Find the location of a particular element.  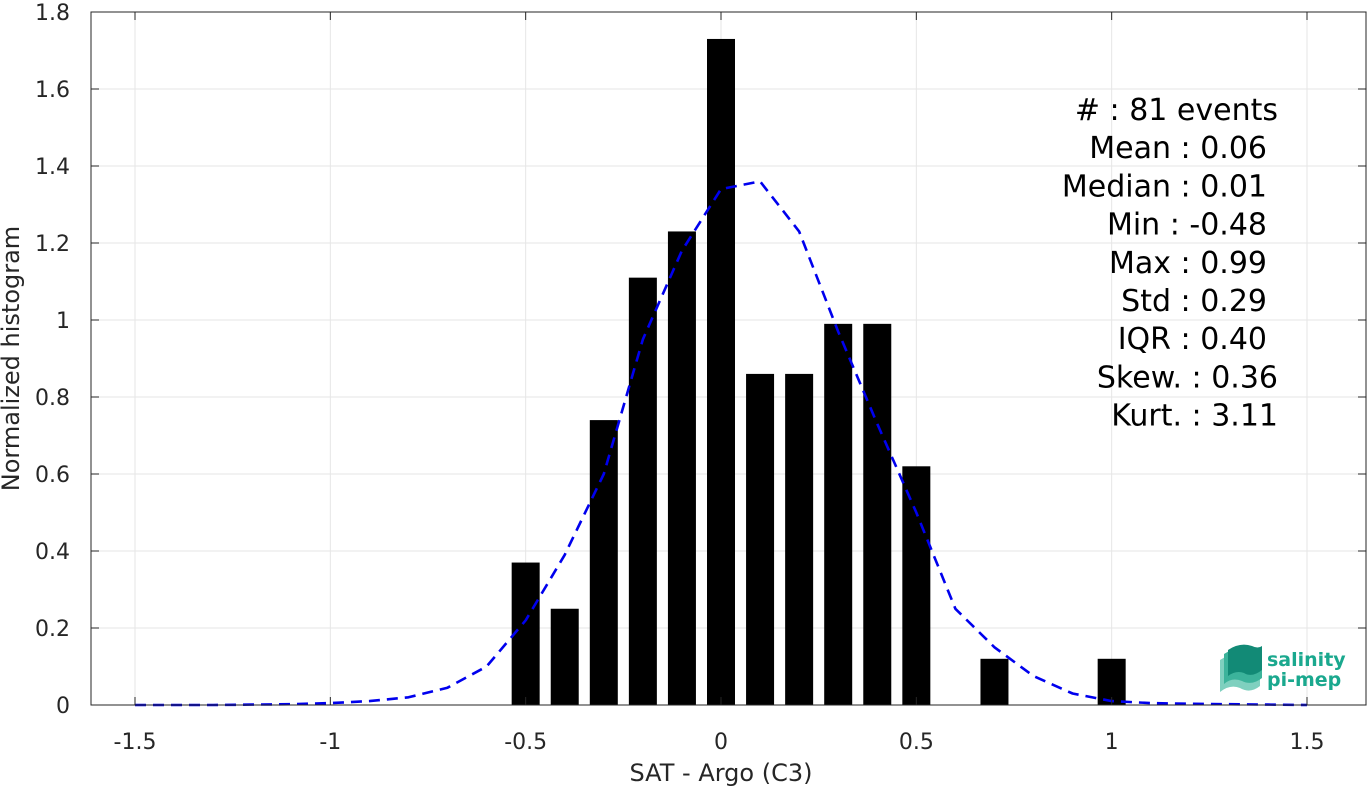

stat-line: Min : -0.48 is located at coordinates (1187, 225).